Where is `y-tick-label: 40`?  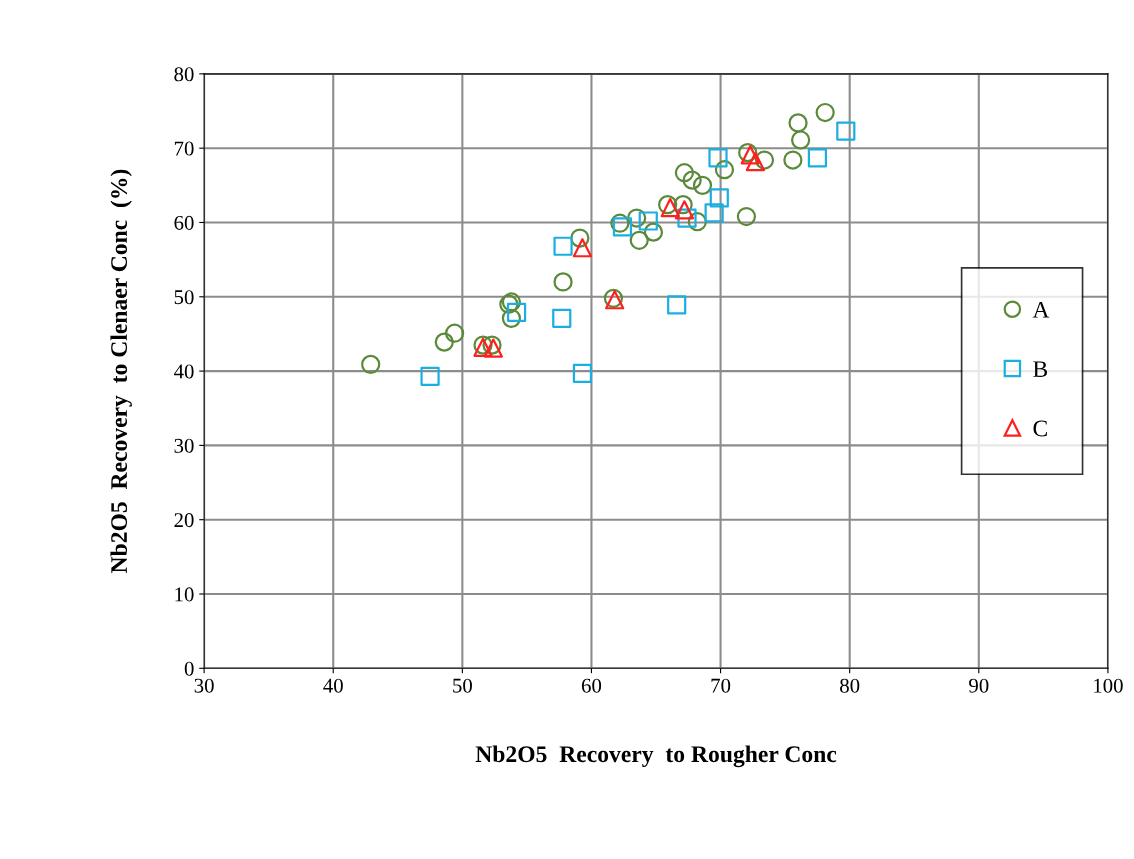 y-tick-label: 40 is located at coordinates (183, 371).